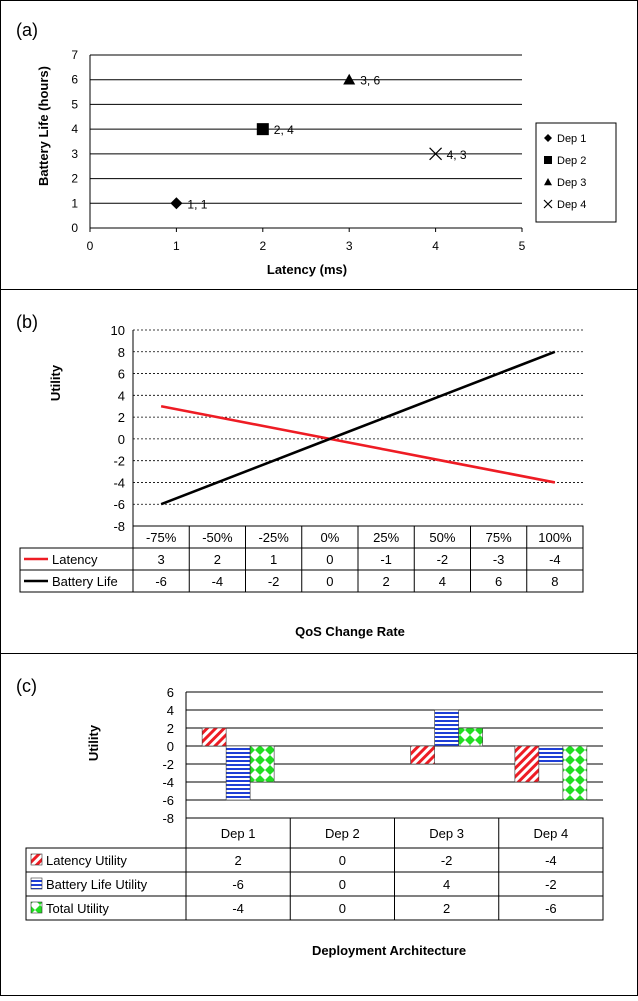 The width and height of the screenshot is (638, 1001). I want to click on table-cell: -3, so click(499, 559).